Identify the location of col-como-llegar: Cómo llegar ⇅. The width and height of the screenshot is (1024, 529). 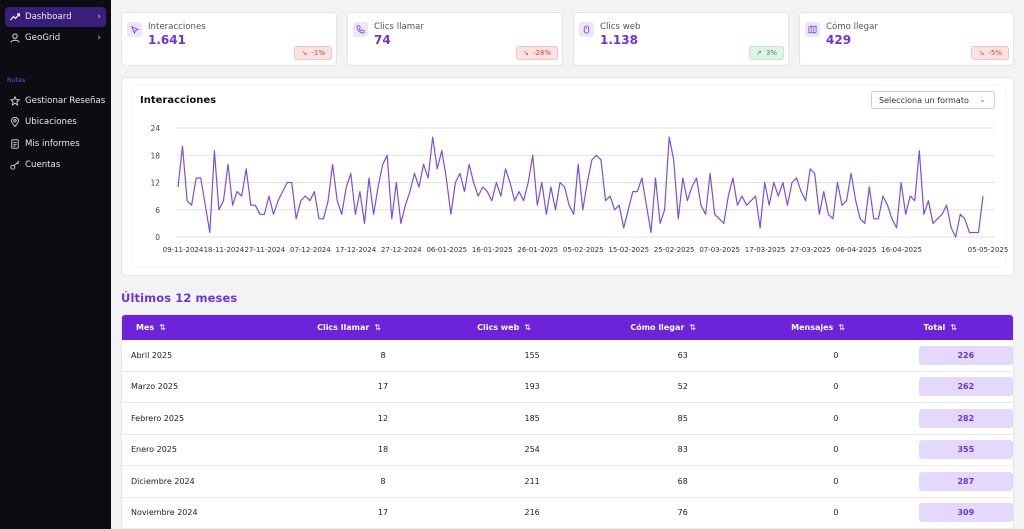
(613, 327).